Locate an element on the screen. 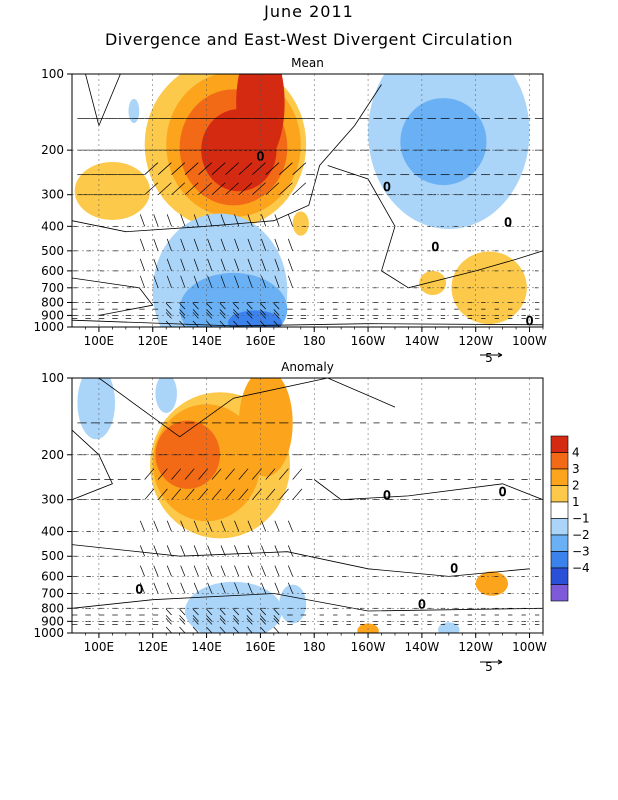 This screenshot has width=618, height=800. colorbar-label: 3 is located at coordinates (576, 469).